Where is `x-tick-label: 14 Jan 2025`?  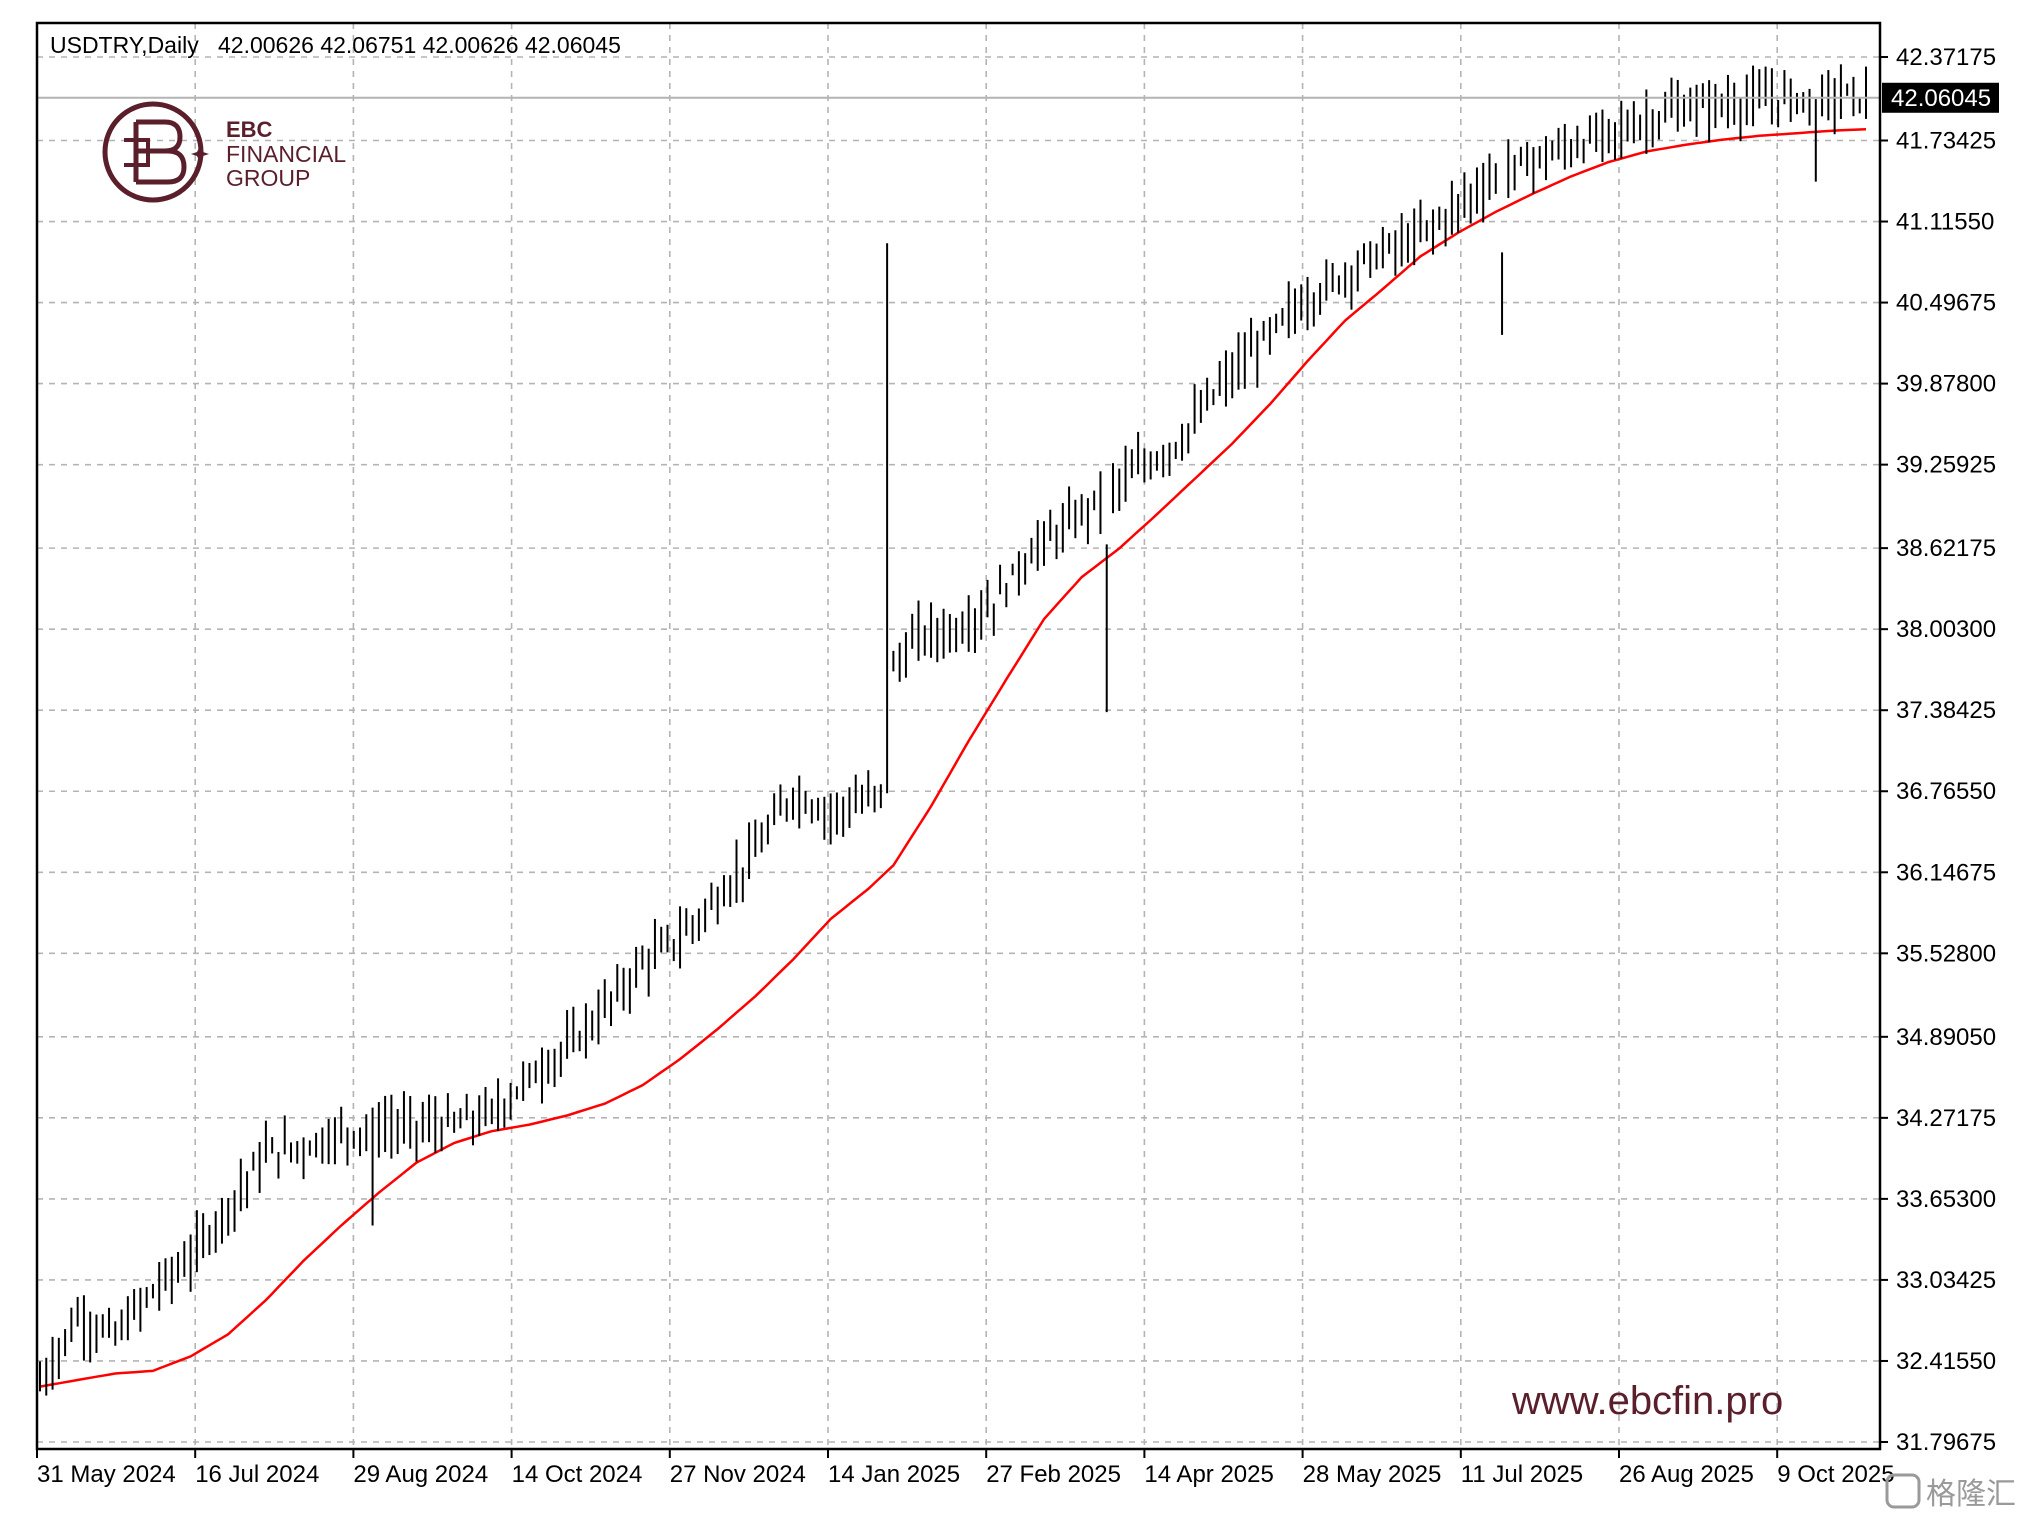
x-tick-label: 14 Jan 2025 is located at coordinates (894, 1474).